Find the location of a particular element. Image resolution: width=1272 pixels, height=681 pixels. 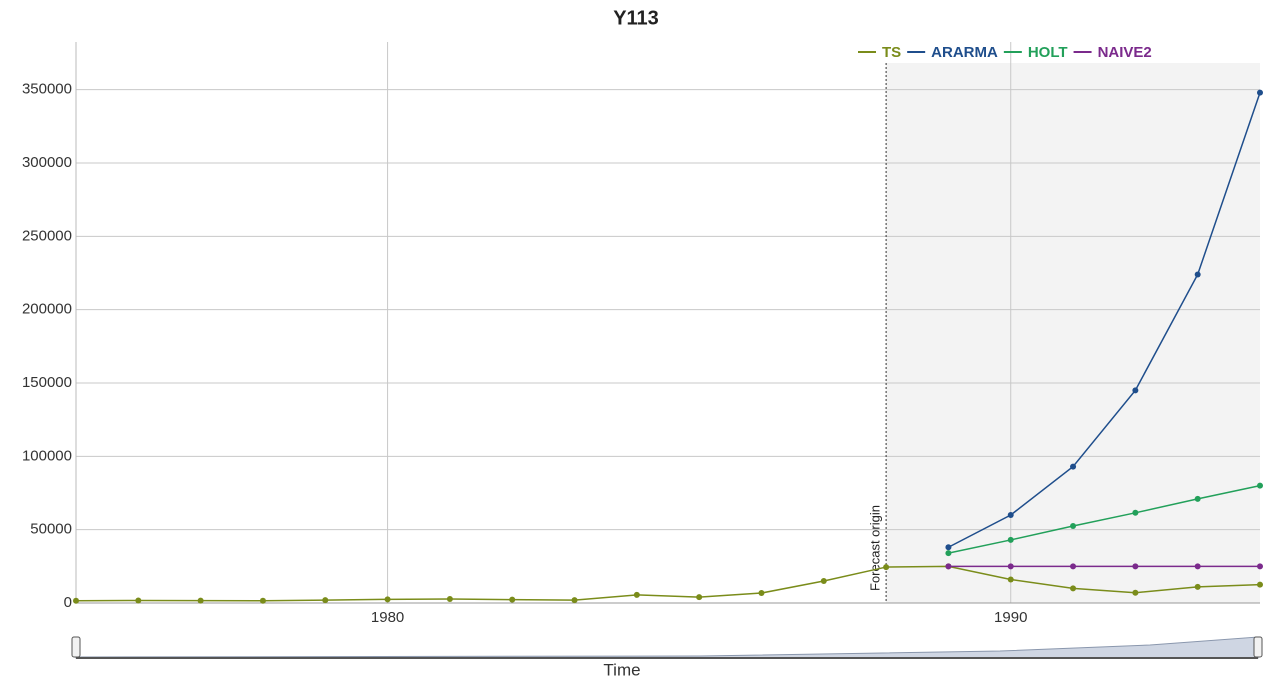

y-tick-label: 200000 is located at coordinates (47, 309).